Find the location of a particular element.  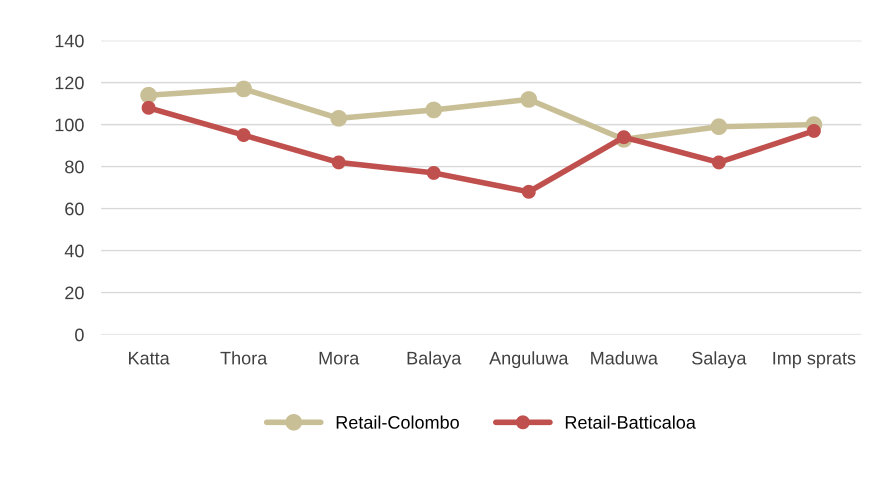

y-tick-label: 60 is located at coordinates (74, 209).